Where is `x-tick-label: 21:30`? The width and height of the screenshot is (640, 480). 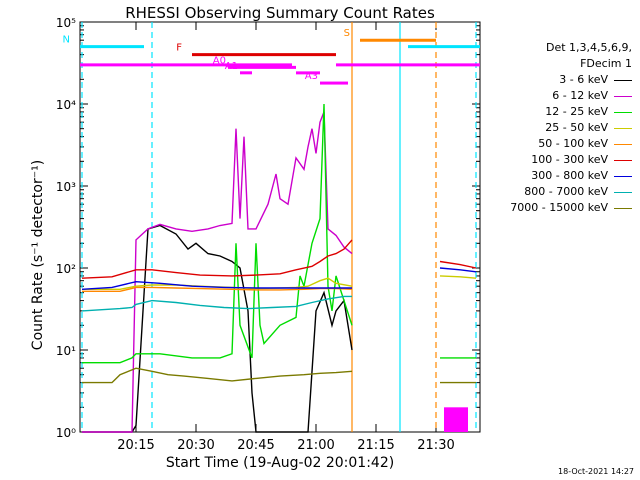
x-tick-label: 21:30 is located at coordinates (435, 445).